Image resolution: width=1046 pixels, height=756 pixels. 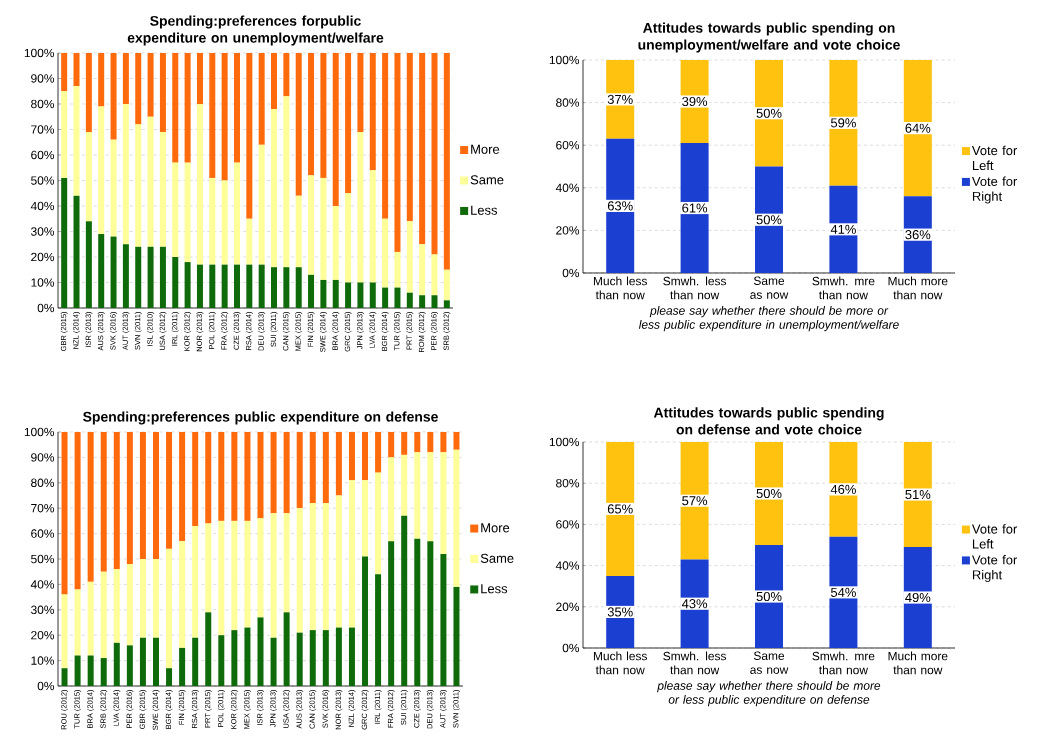 What do you see at coordinates (843, 489) in the screenshot?
I see `data-label: 46%` at bounding box center [843, 489].